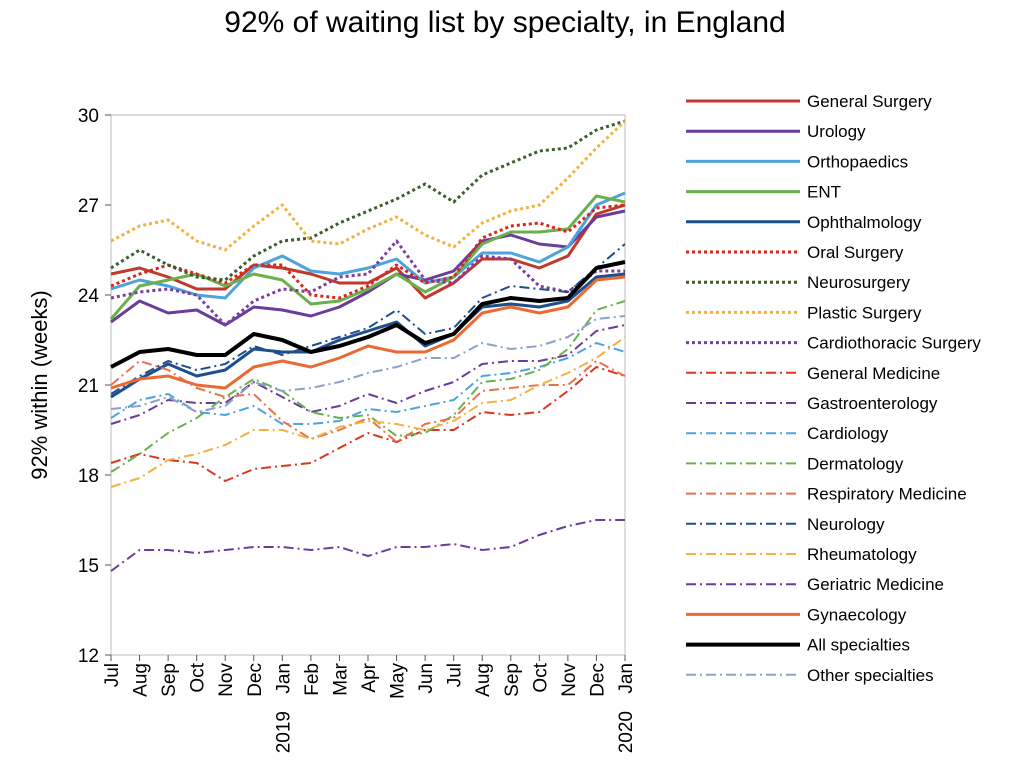 This screenshot has height=778, width=1024. I want to click on series-line-ophthalmology, so click(368, 335).